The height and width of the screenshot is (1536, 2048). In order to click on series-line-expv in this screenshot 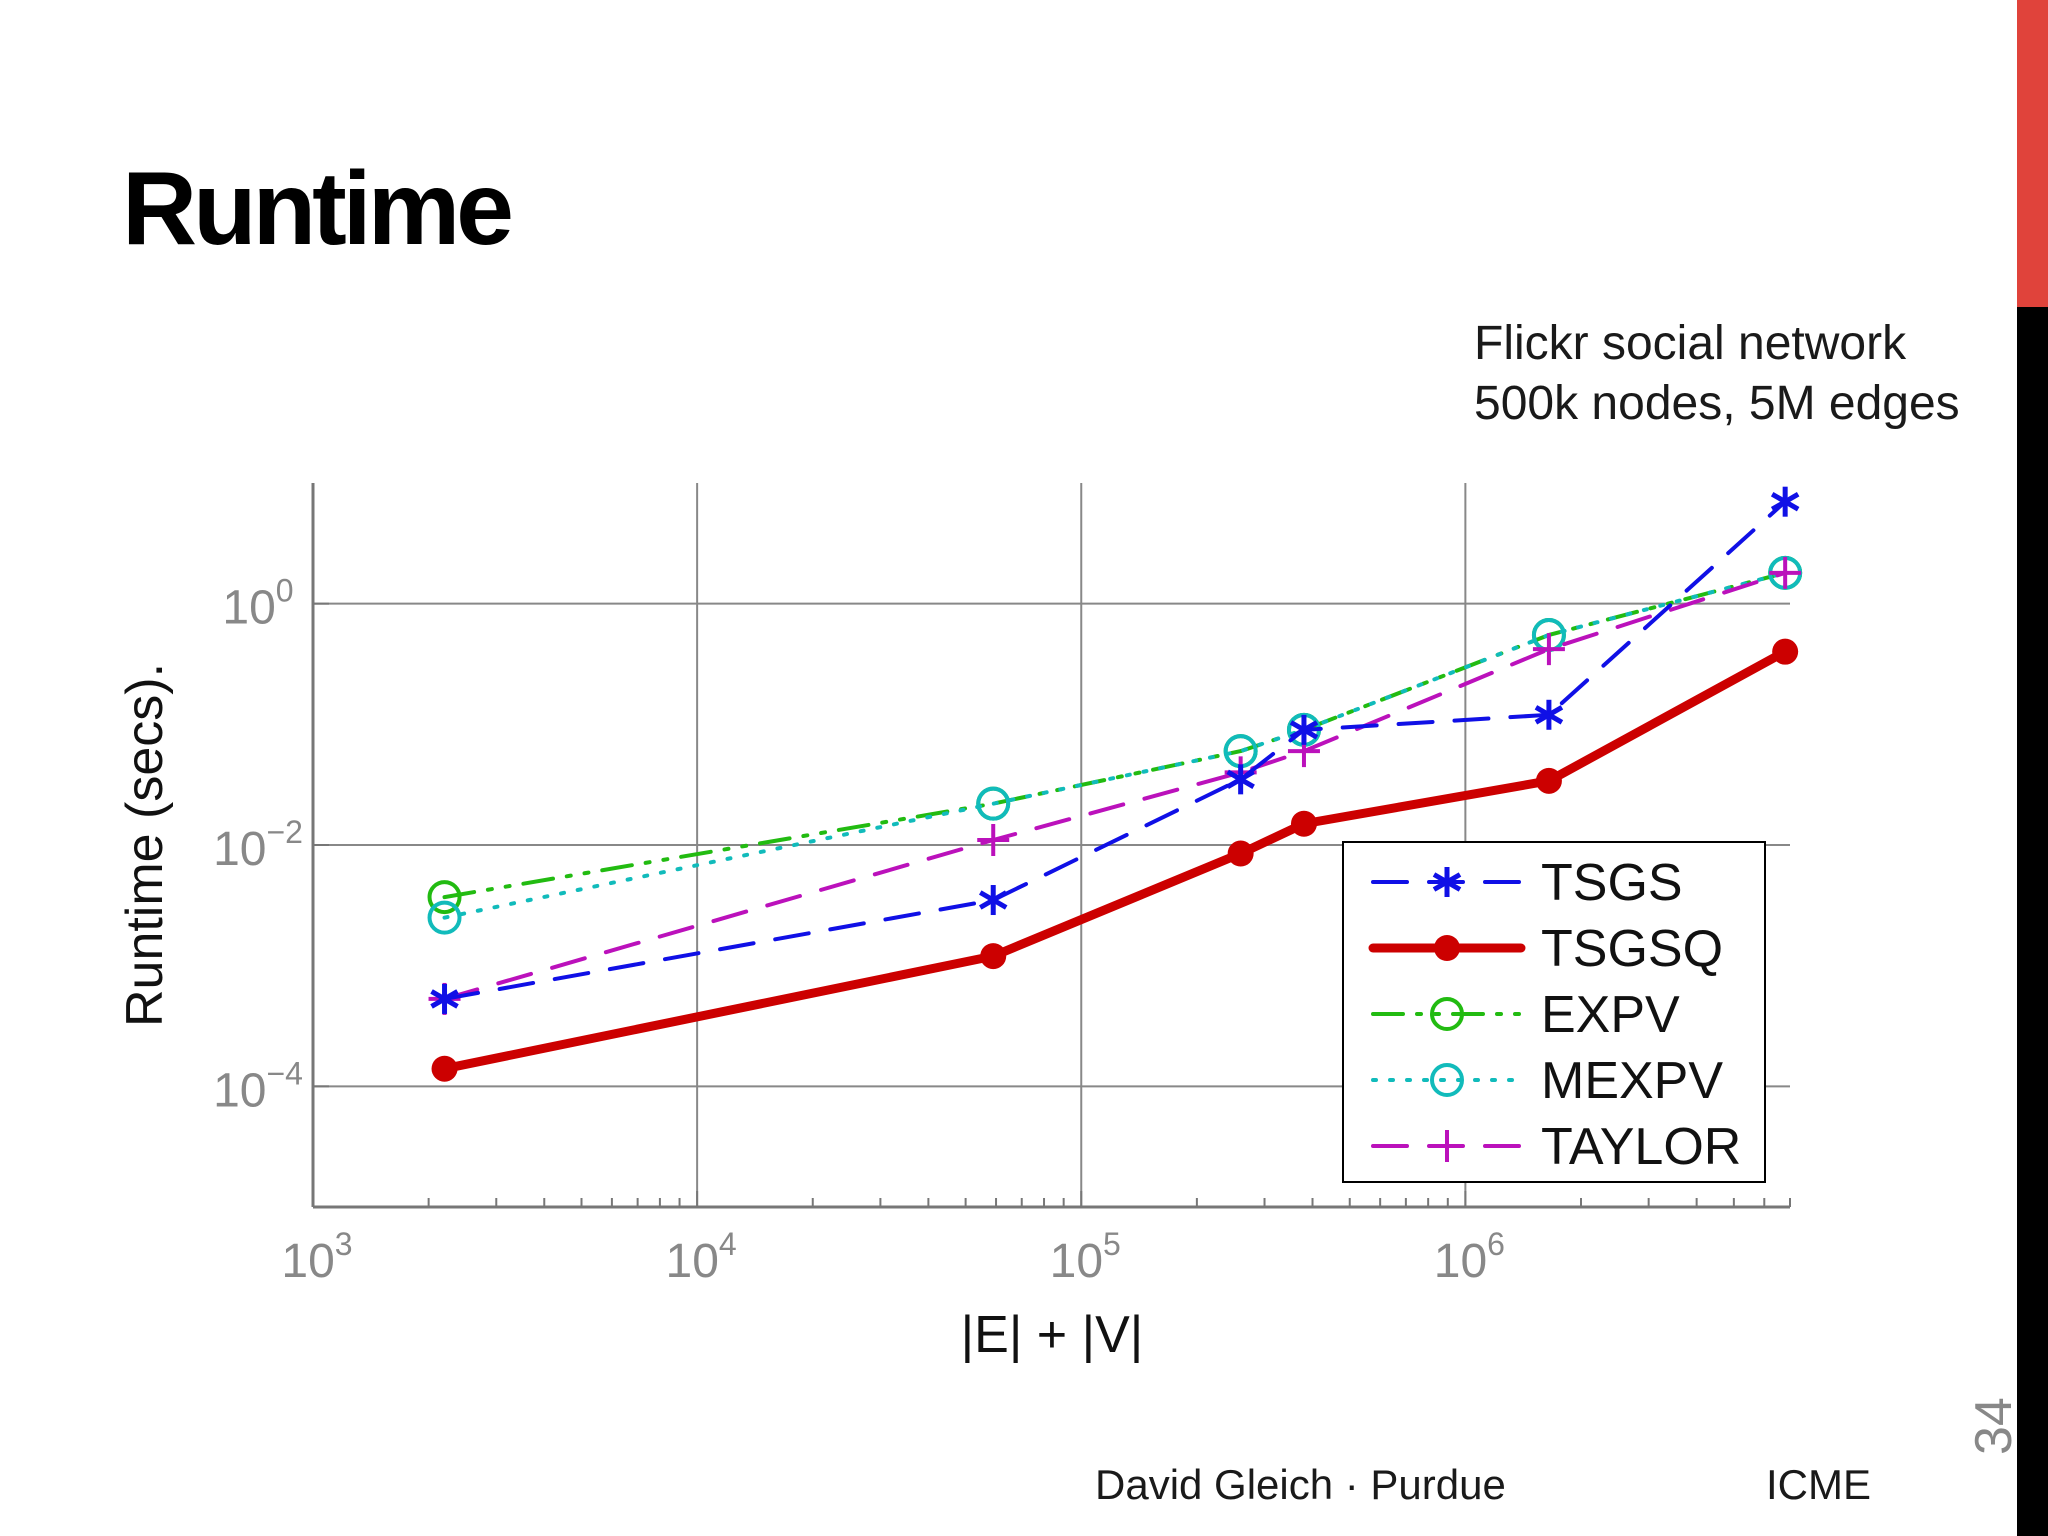, I will do `click(1115, 735)`.